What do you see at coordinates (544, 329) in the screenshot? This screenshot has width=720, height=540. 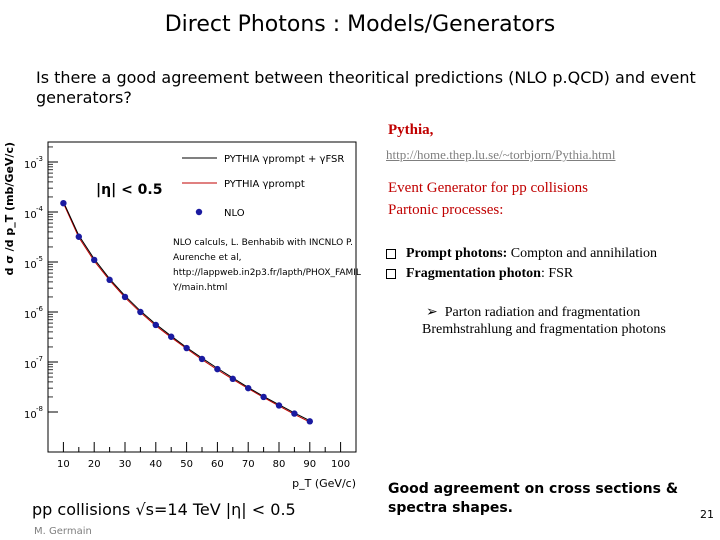 I see `sub-bullet-bremsstrahlung: Bremhstrahlung and fragmentation photons` at bounding box center [544, 329].